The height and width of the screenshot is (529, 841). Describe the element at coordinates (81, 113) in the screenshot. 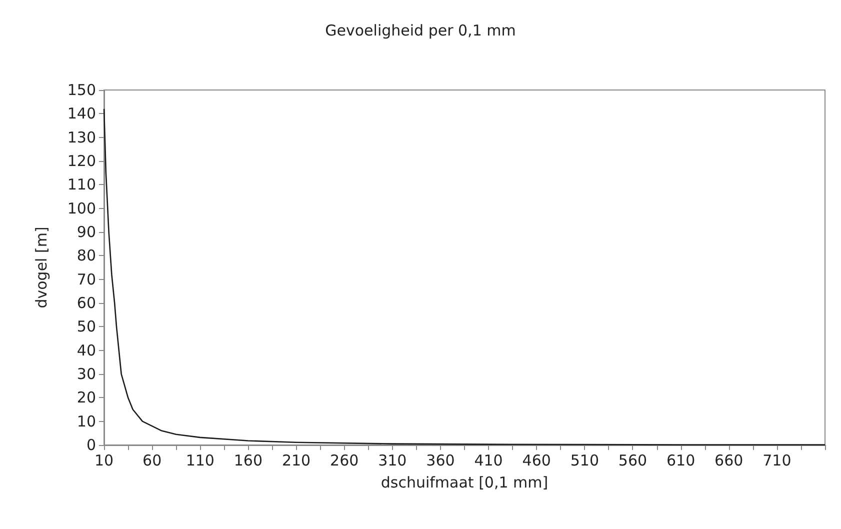

I see `y-tick-label: 140` at that location.